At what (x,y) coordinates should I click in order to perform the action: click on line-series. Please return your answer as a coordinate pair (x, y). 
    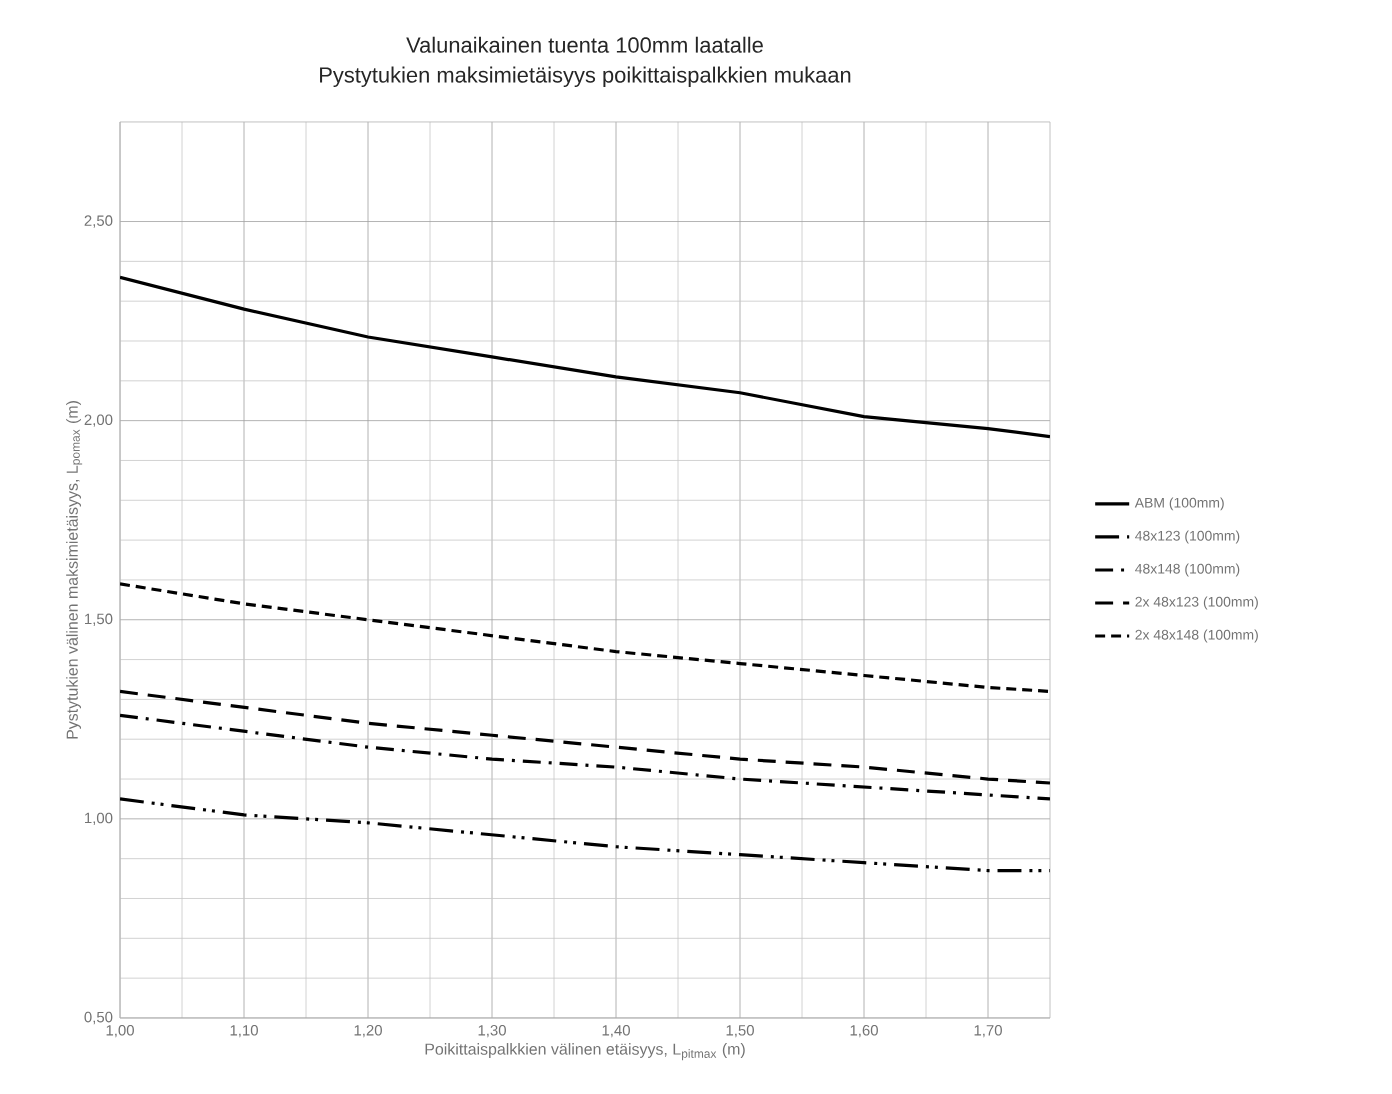
    Looking at the image, I should click on (585, 357).